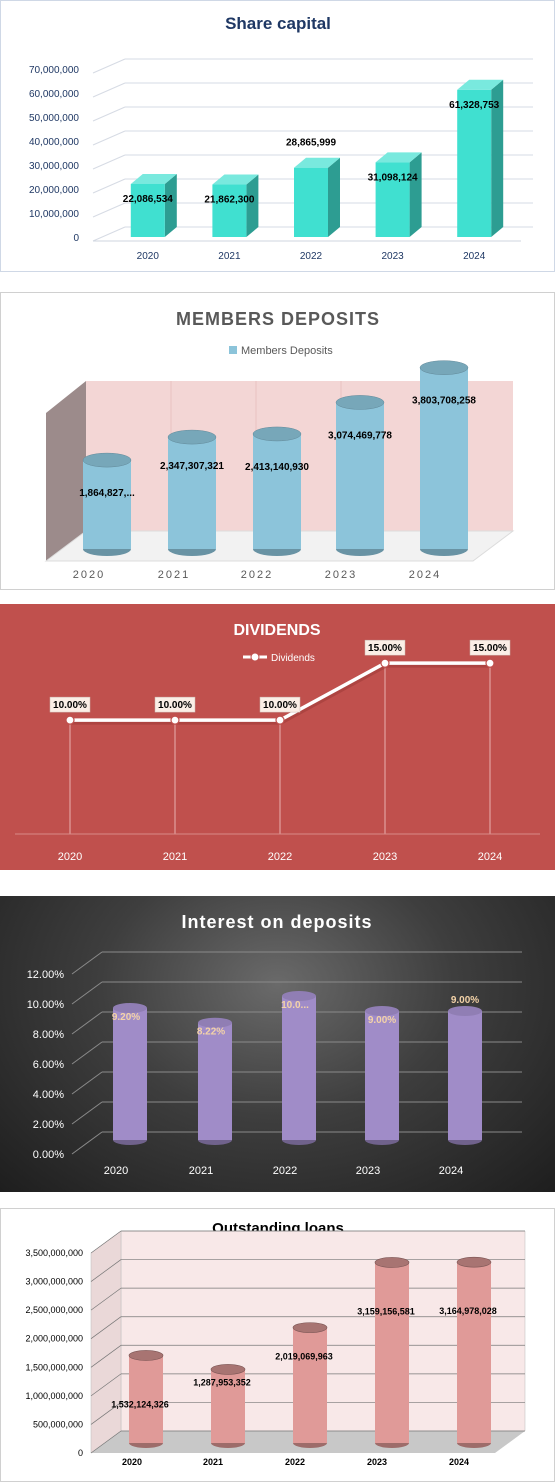 The image size is (555, 1483). I want to click on data-label-box, so click(490, 647).